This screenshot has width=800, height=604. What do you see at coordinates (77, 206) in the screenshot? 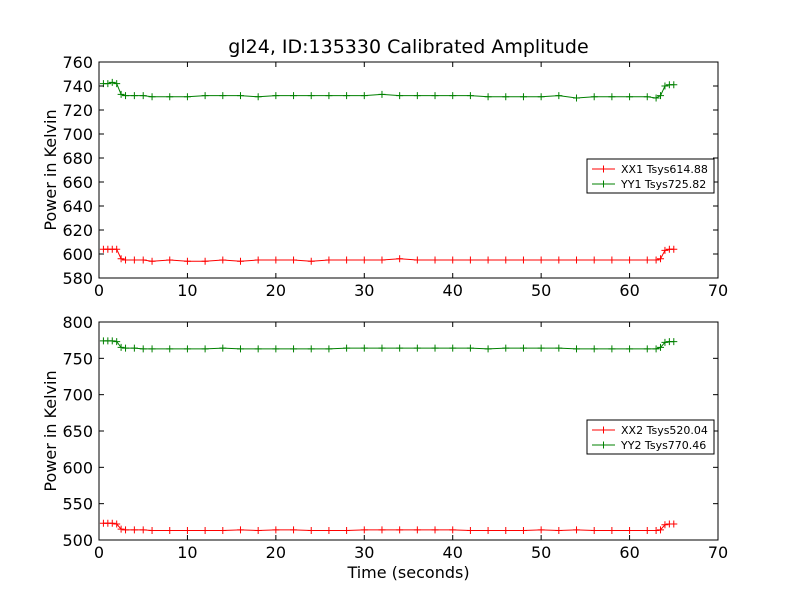
I see `panel1-ytick-label: 640` at bounding box center [77, 206].